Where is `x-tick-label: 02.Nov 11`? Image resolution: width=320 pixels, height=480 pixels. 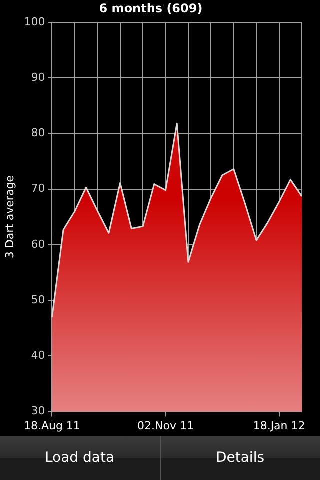 x-tick-label: 02.Nov 11 is located at coordinates (166, 425).